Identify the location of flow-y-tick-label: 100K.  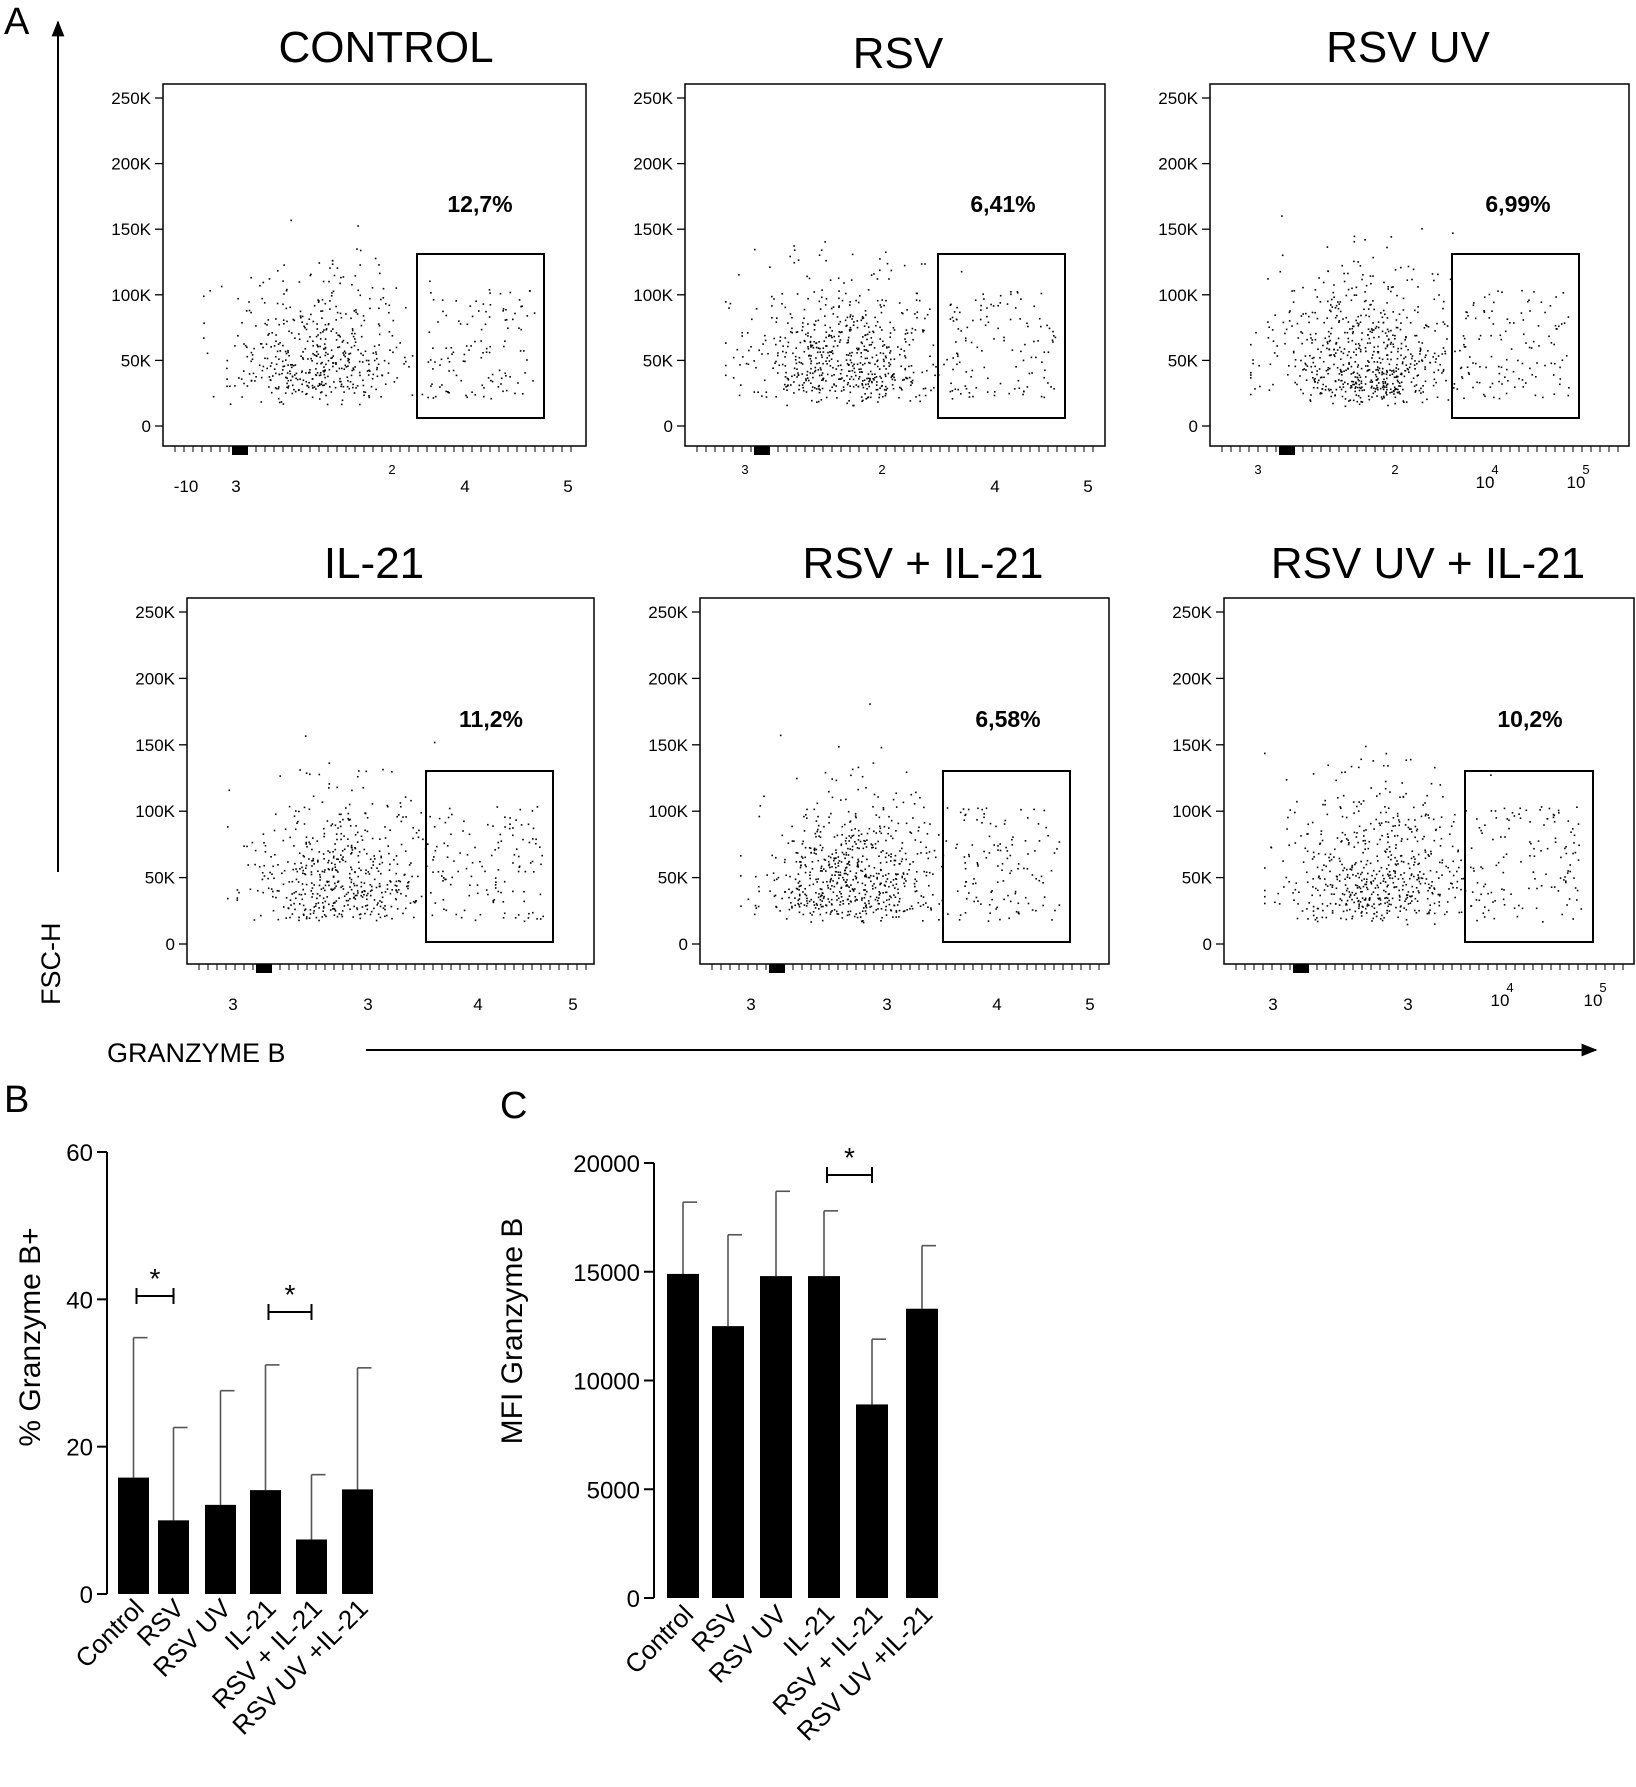
(653, 295).